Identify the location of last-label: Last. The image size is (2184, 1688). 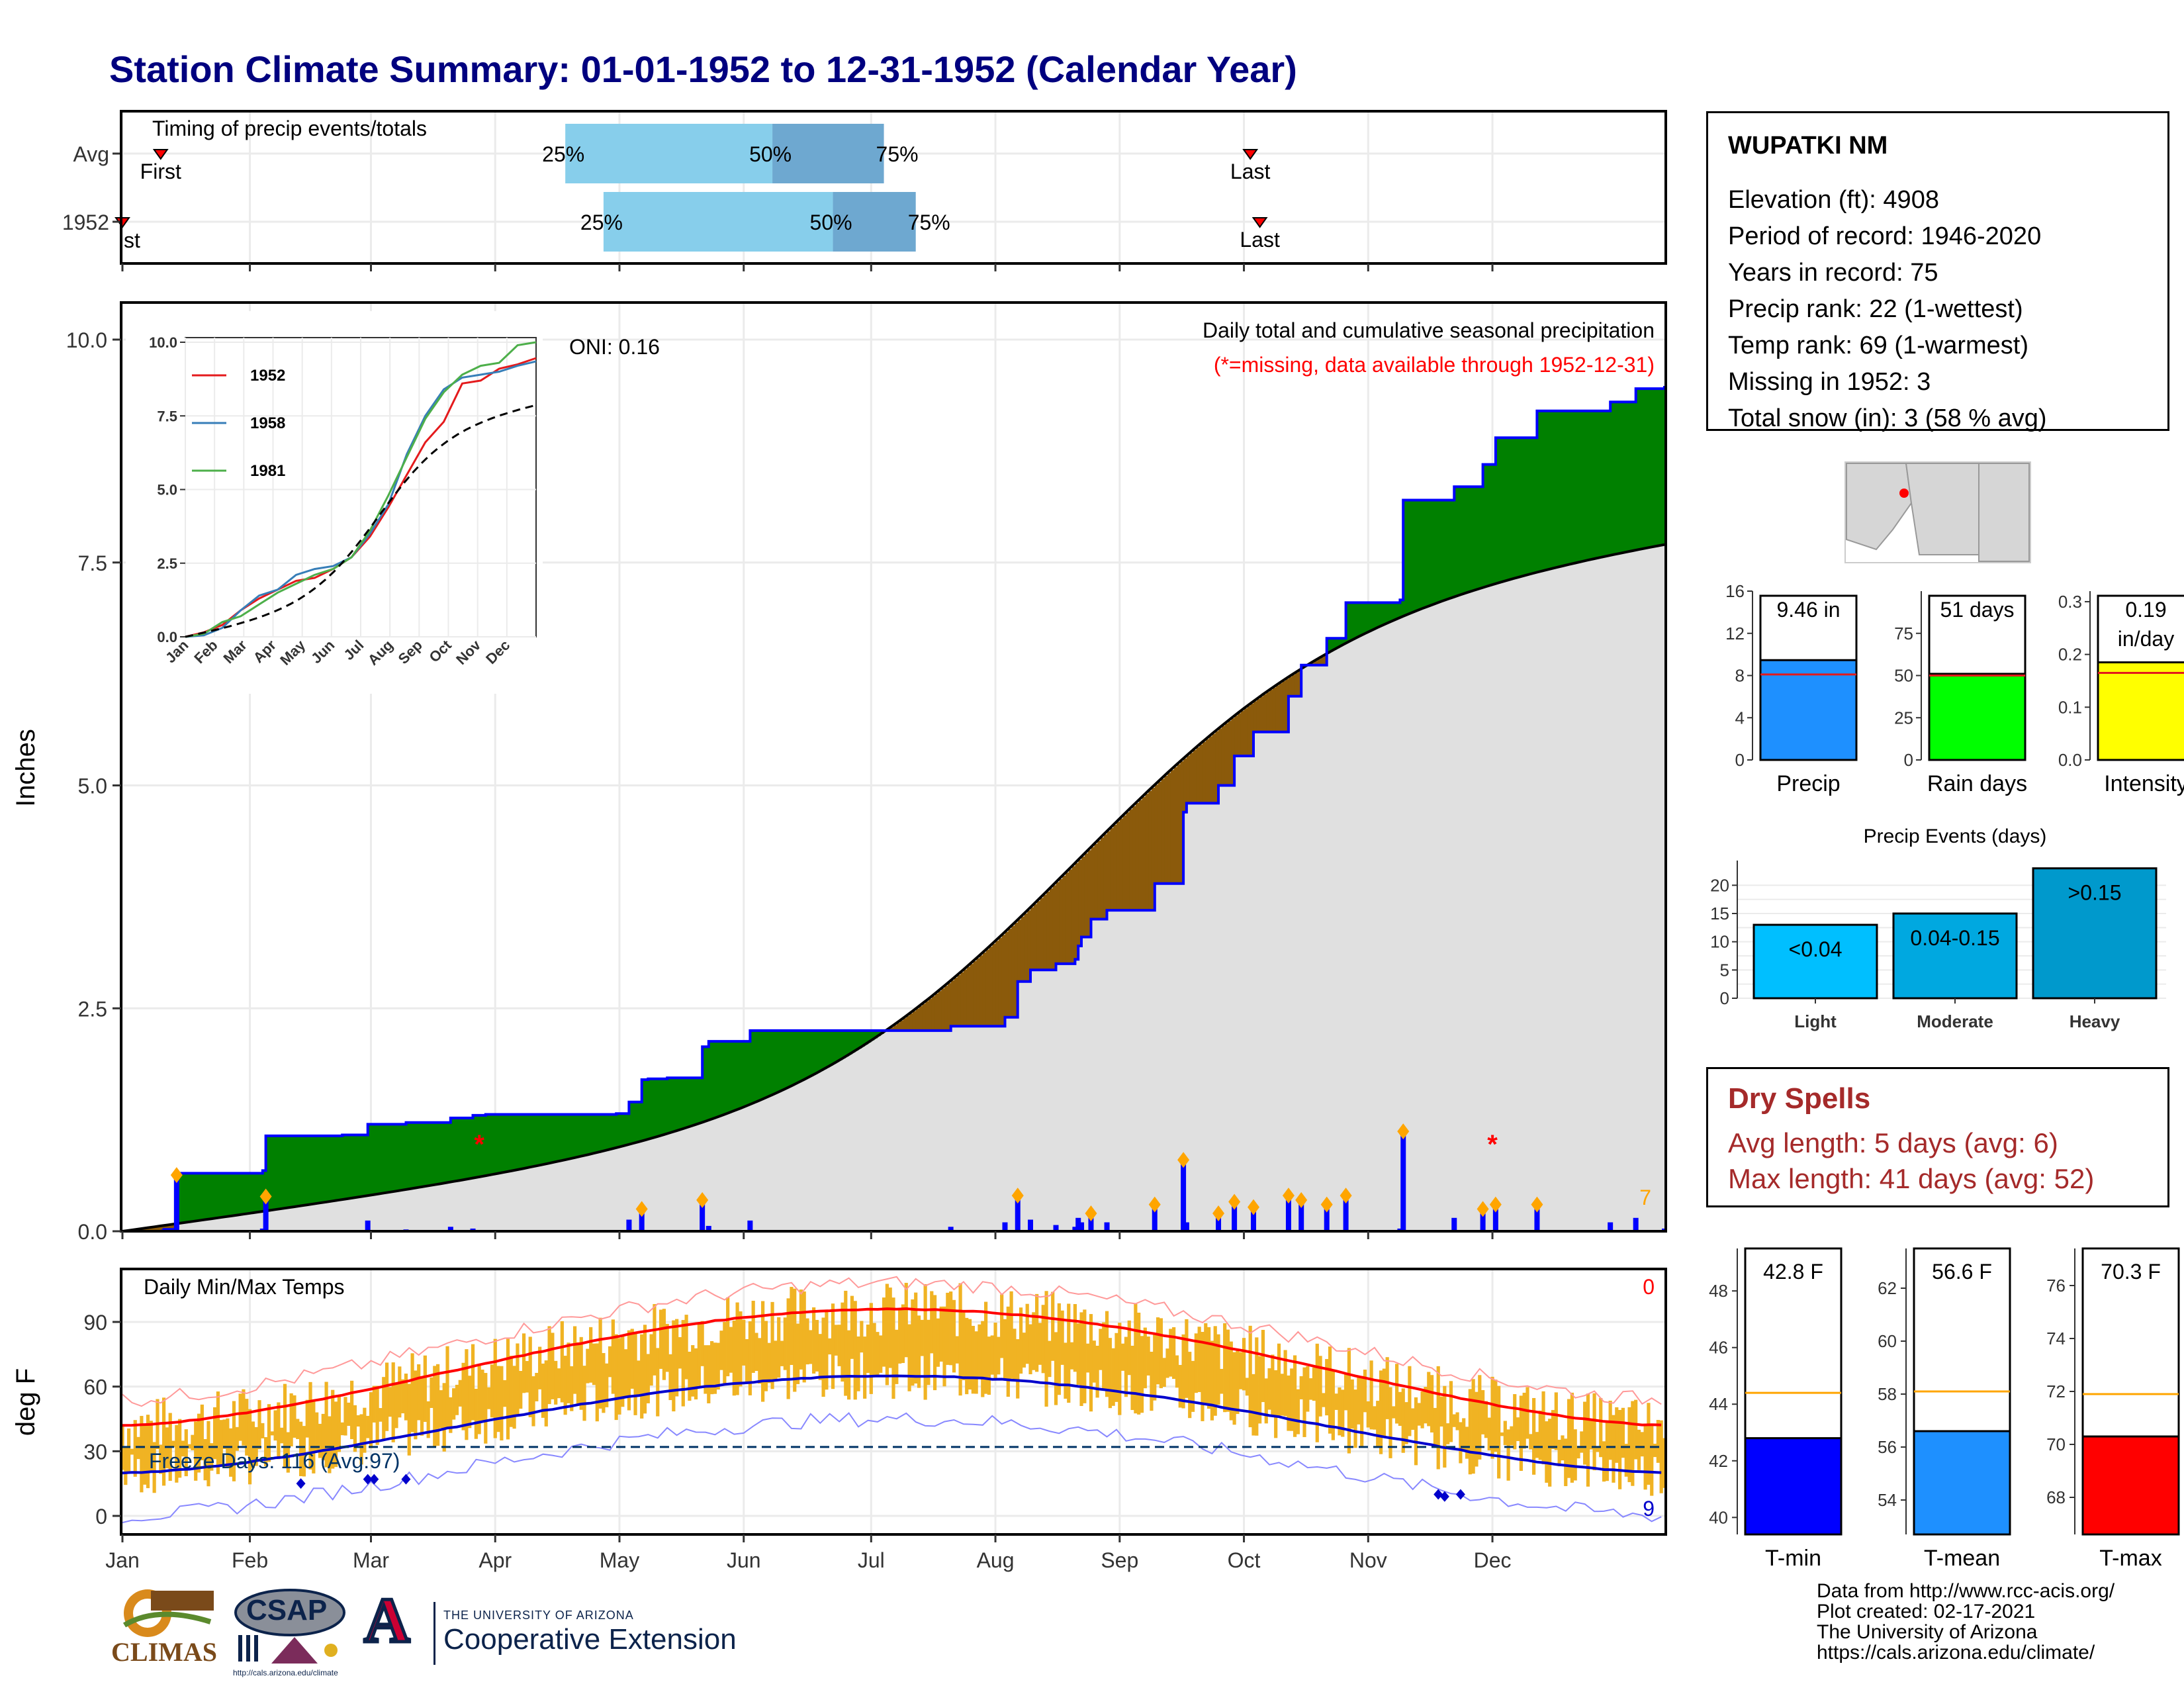
(1260, 240).